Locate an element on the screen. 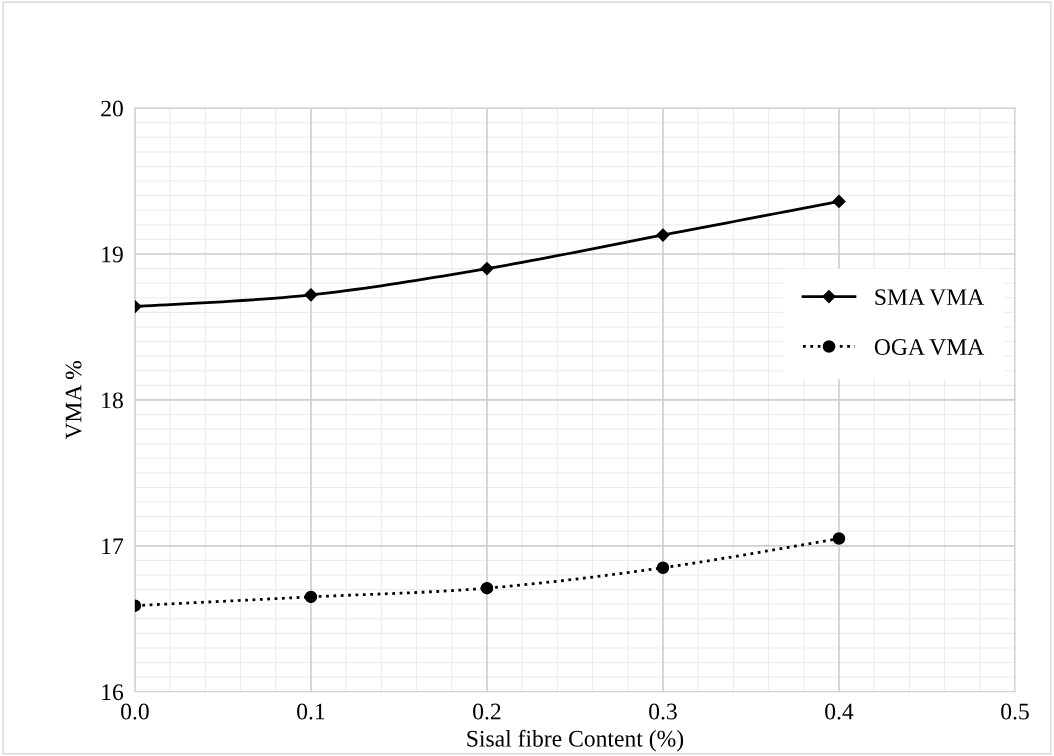  x-tick-label: 0.4 is located at coordinates (839, 711).